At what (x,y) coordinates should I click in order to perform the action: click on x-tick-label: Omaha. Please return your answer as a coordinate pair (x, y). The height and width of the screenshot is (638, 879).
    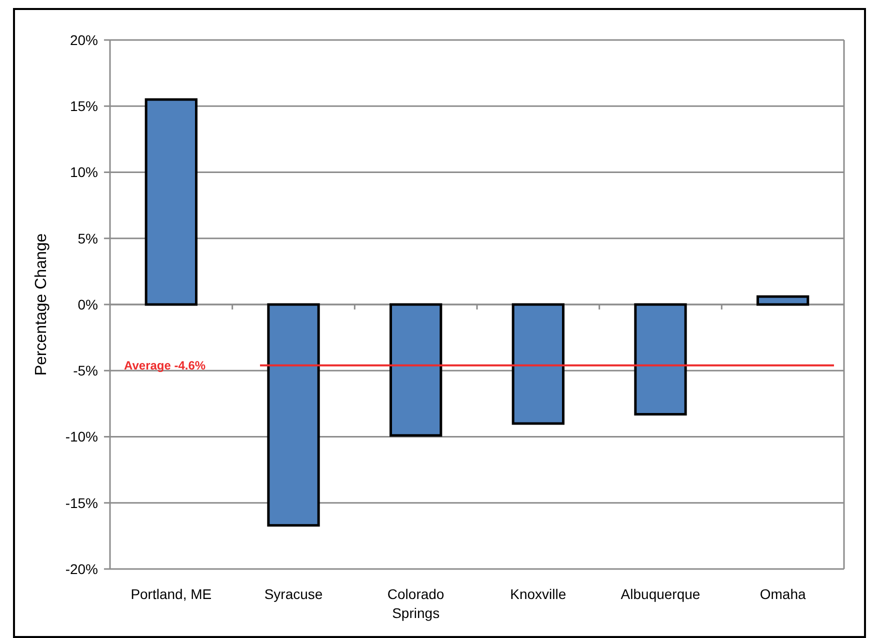
    Looking at the image, I should click on (783, 594).